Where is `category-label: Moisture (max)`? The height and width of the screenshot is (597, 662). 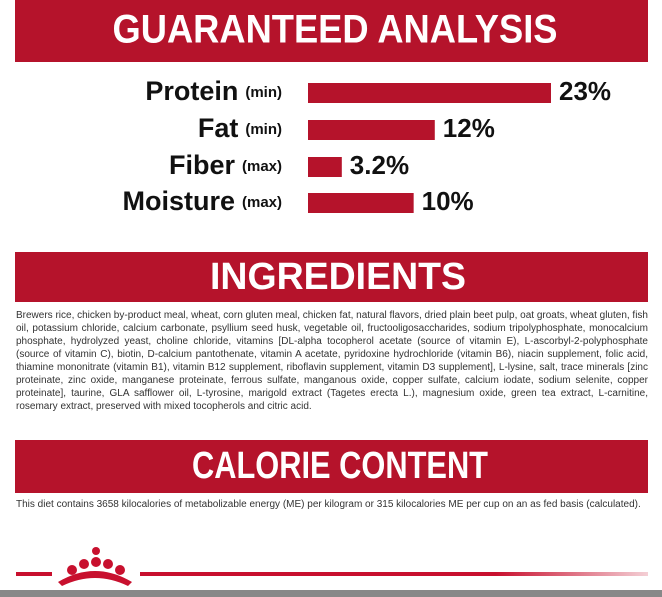 category-label: Moisture (max) is located at coordinates (202, 201).